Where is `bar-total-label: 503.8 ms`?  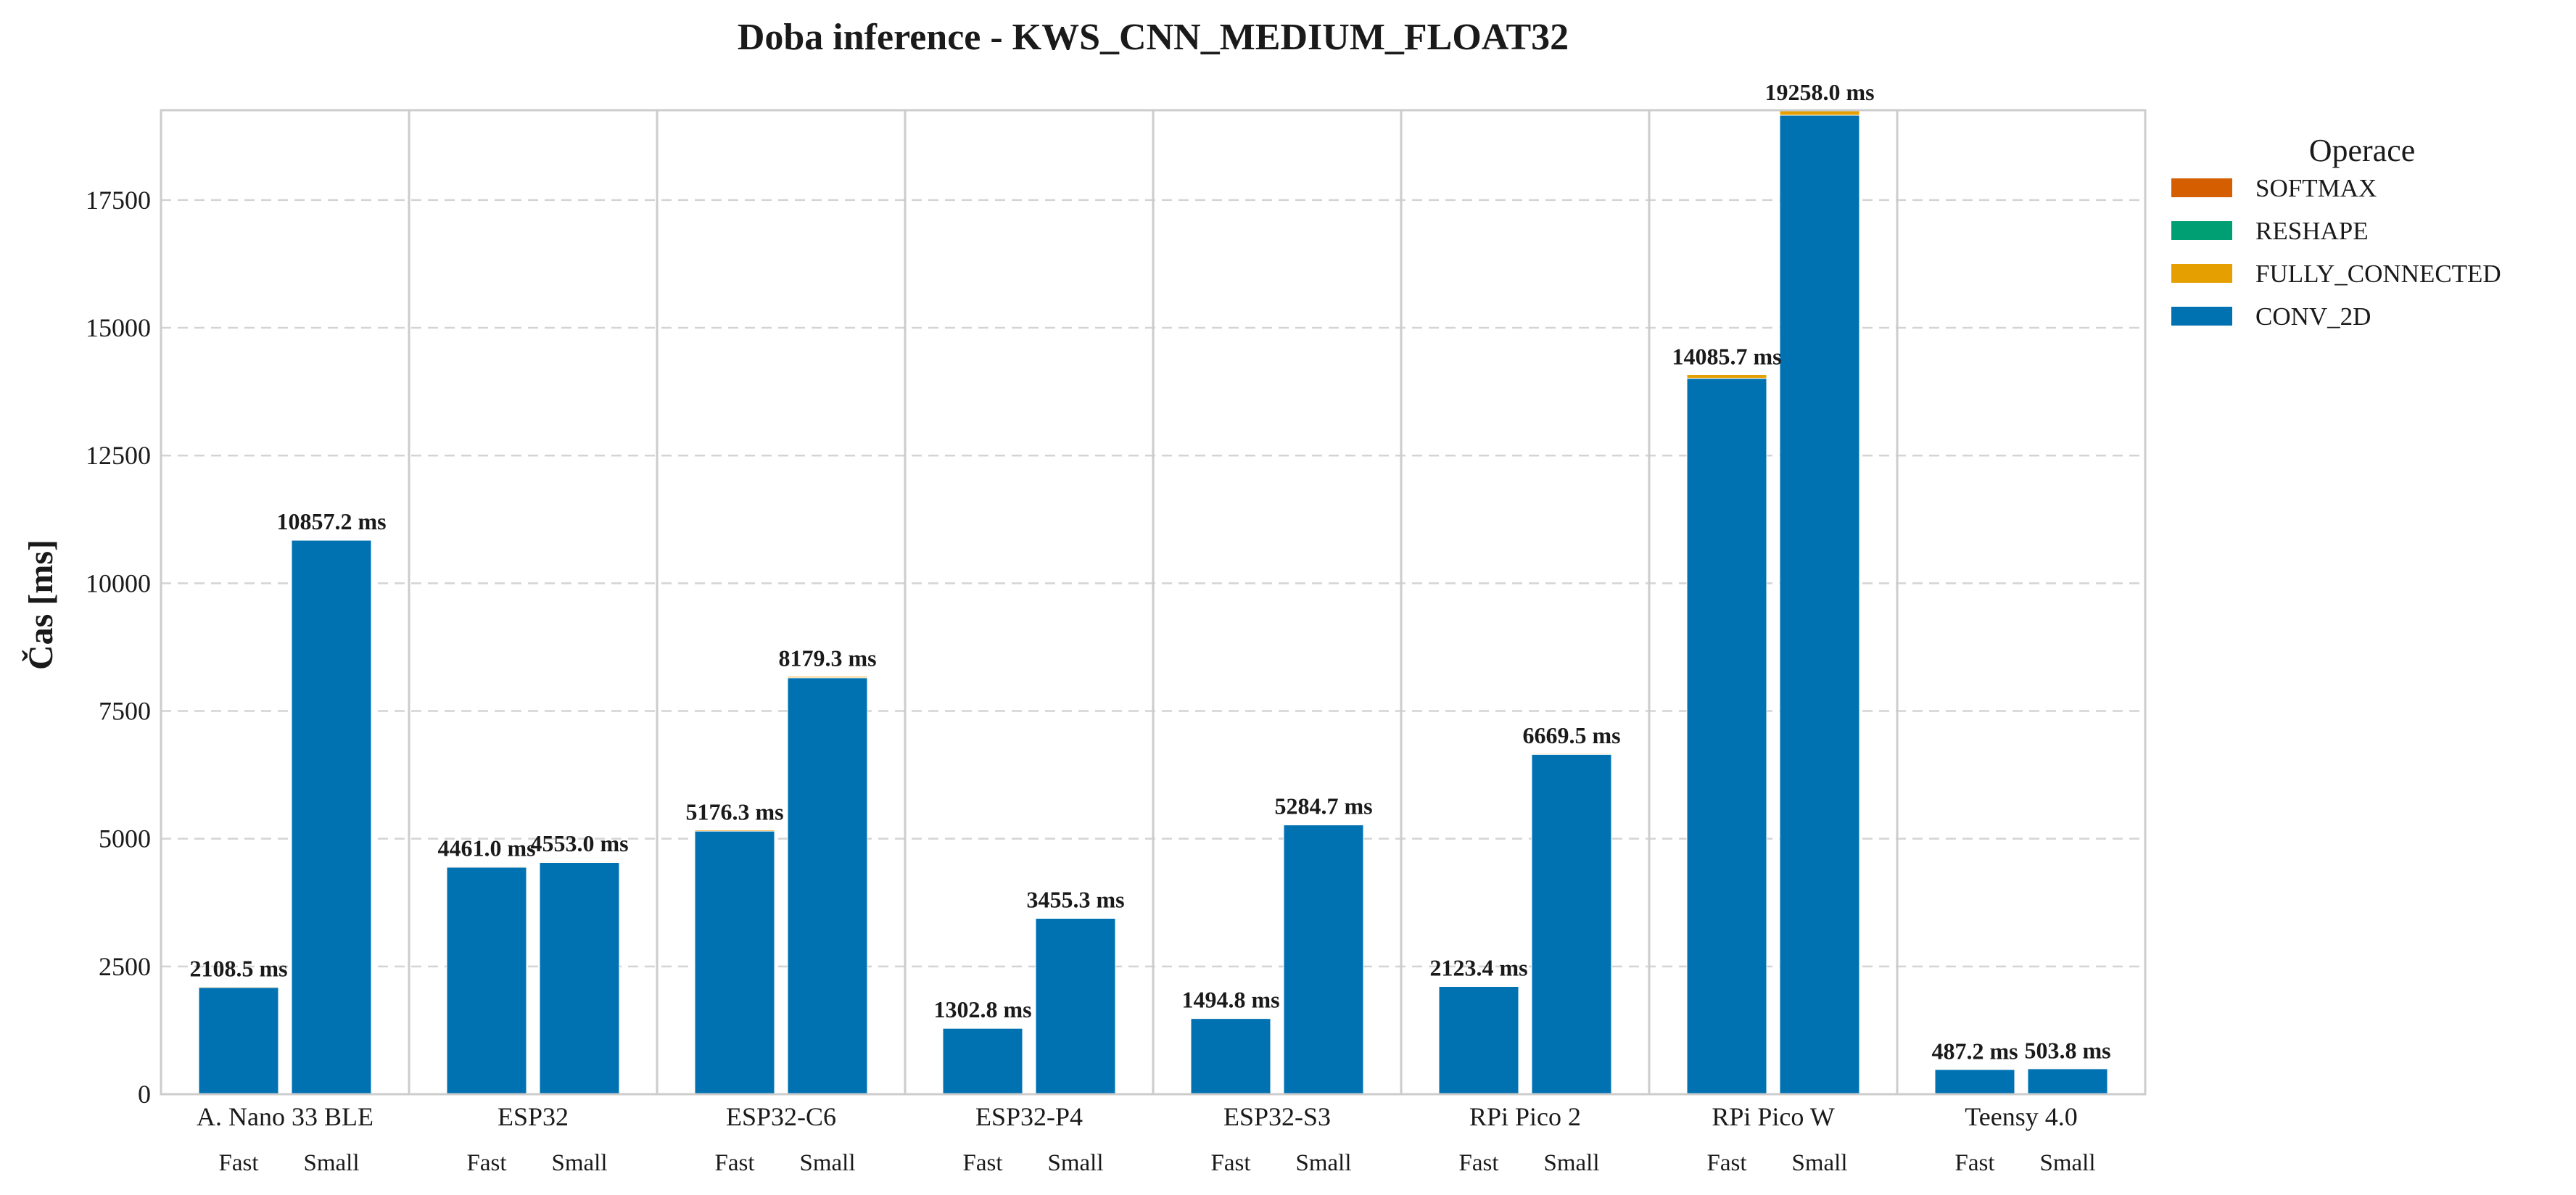 bar-total-label: 503.8 ms is located at coordinates (2067, 1051).